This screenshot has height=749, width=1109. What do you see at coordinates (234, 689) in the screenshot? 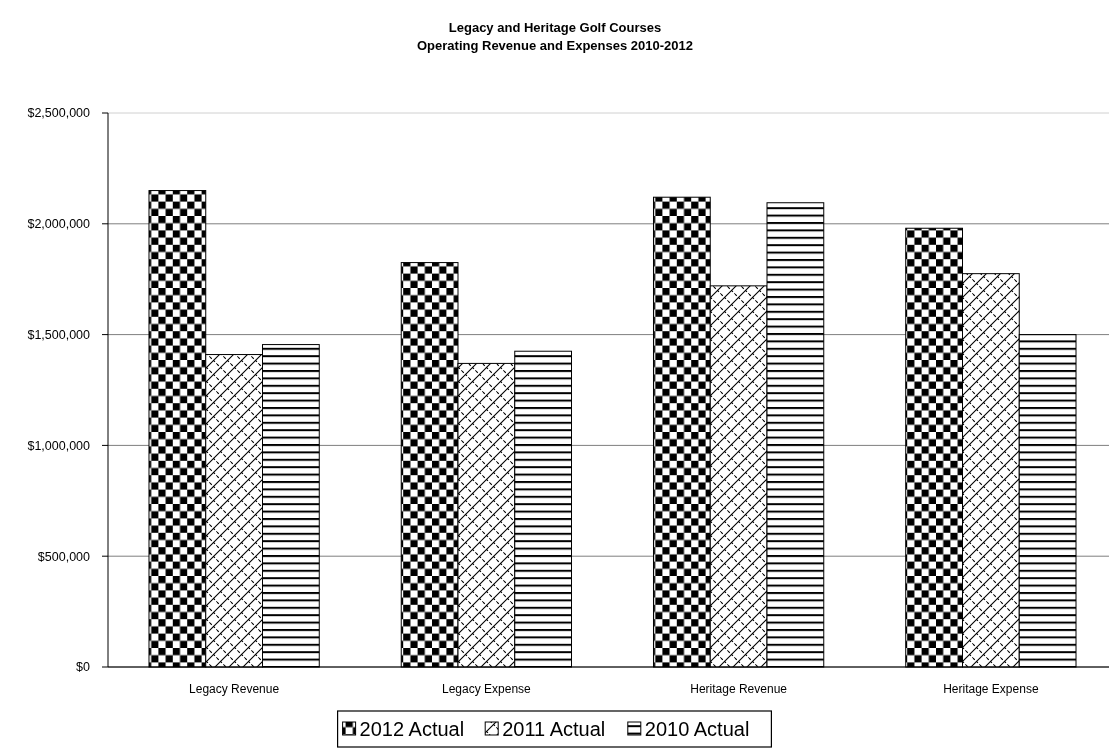
I see `x-tick-label: Legacy Revenue` at bounding box center [234, 689].